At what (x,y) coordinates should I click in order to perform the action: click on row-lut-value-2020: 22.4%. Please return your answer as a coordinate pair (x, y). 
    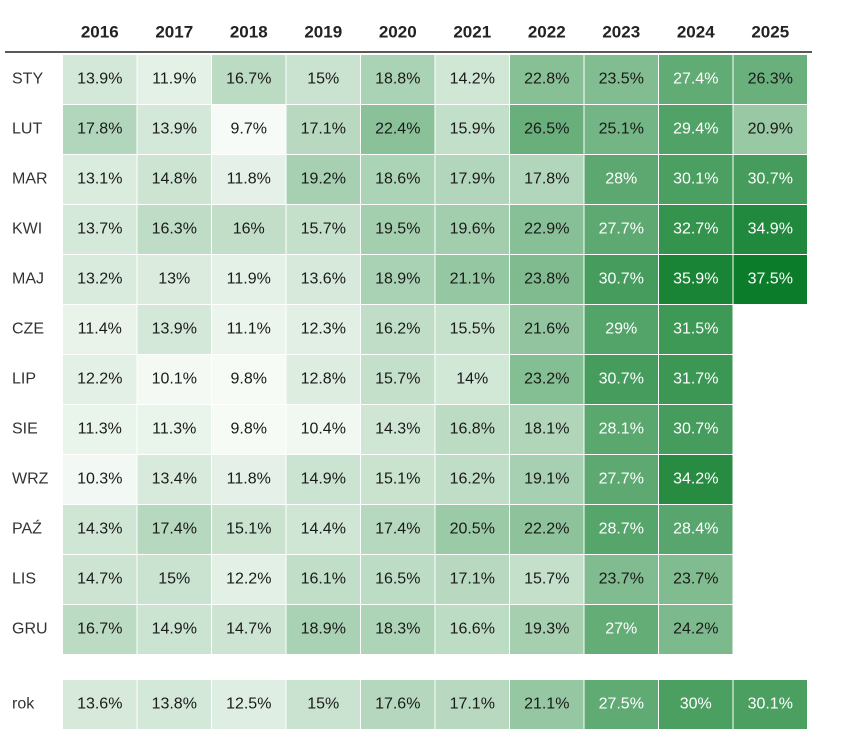
    Looking at the image, I should click on (397, 129).